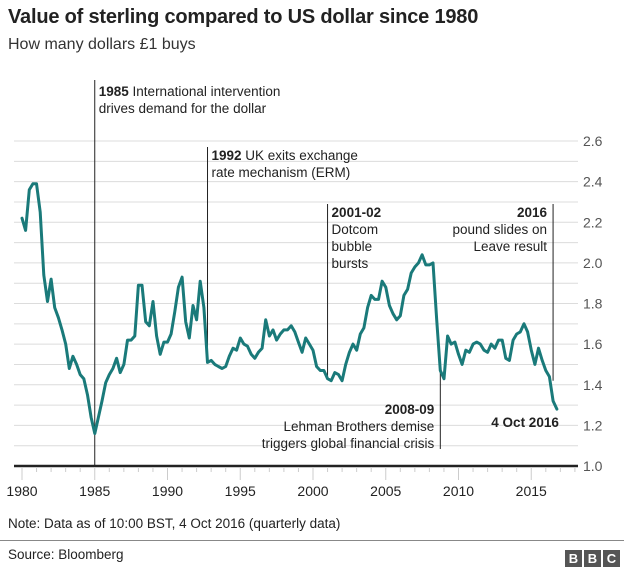  I want to click on y-tick-label: 2.6, so click(593, 141).